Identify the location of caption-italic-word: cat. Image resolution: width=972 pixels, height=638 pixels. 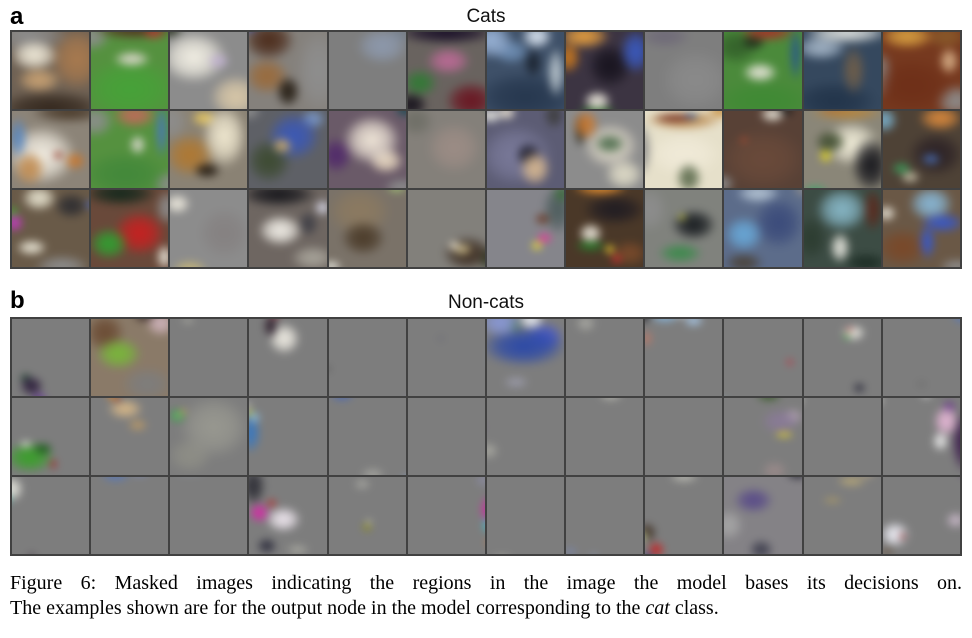
(657, 607).